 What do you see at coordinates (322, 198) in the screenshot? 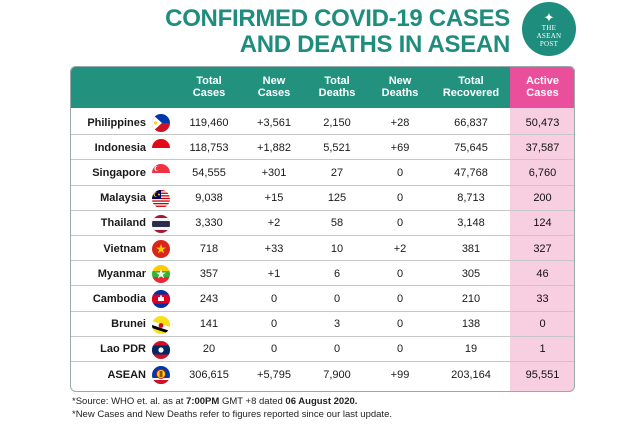
I see `table-row: Malaysia 9,038 +15 125 0 8,713 200` at bounding box center [322, 198].